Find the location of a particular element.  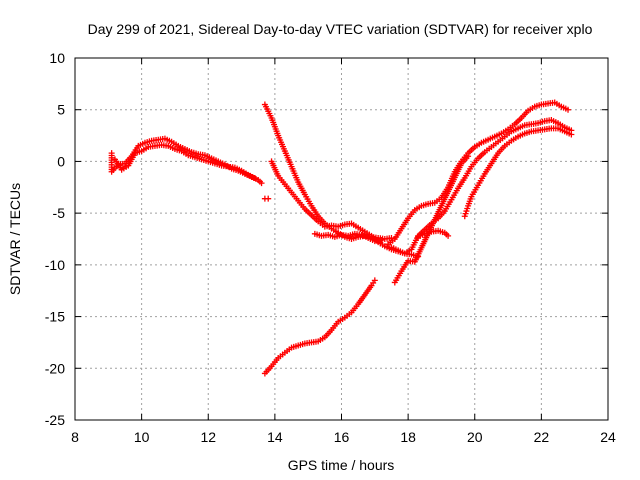

x-tick-label: 10 is located at coordinates (142, 437).